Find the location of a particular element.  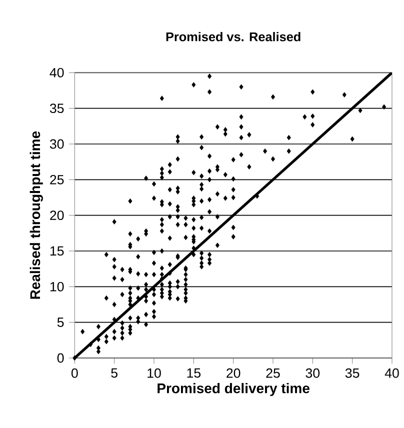

x-tick-label: 10 is located at coordinates (154, 373).